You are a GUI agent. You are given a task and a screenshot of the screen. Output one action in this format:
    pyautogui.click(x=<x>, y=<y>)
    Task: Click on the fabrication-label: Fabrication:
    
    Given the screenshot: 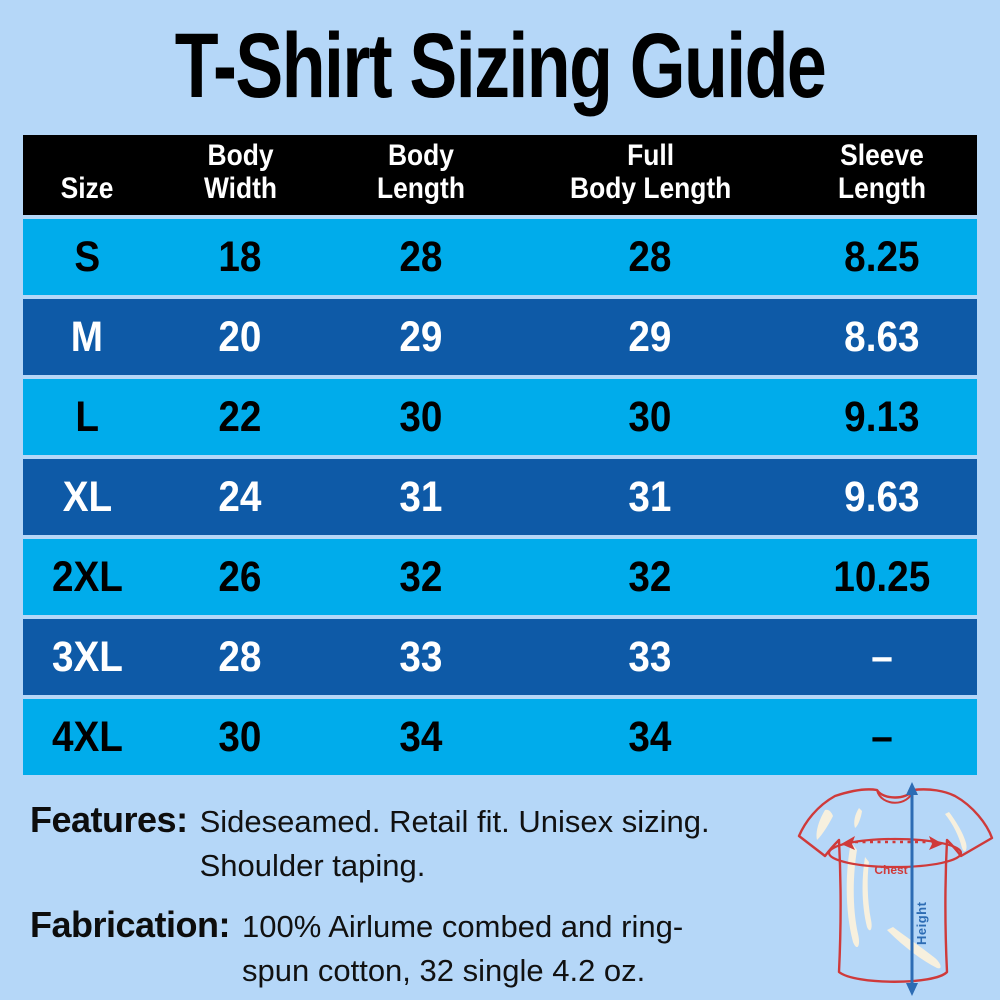 What is the action you would take?
    pyautogui.click(x=130, y=925)
    